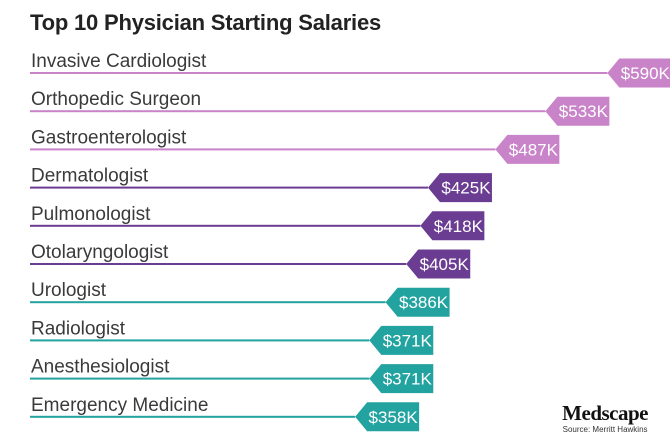 The height and width of the screenshot is (447, 670). Describe the element at coordinates (109, 137) in the screenshot. I see `category-label: Gastroenterologist` at that location.